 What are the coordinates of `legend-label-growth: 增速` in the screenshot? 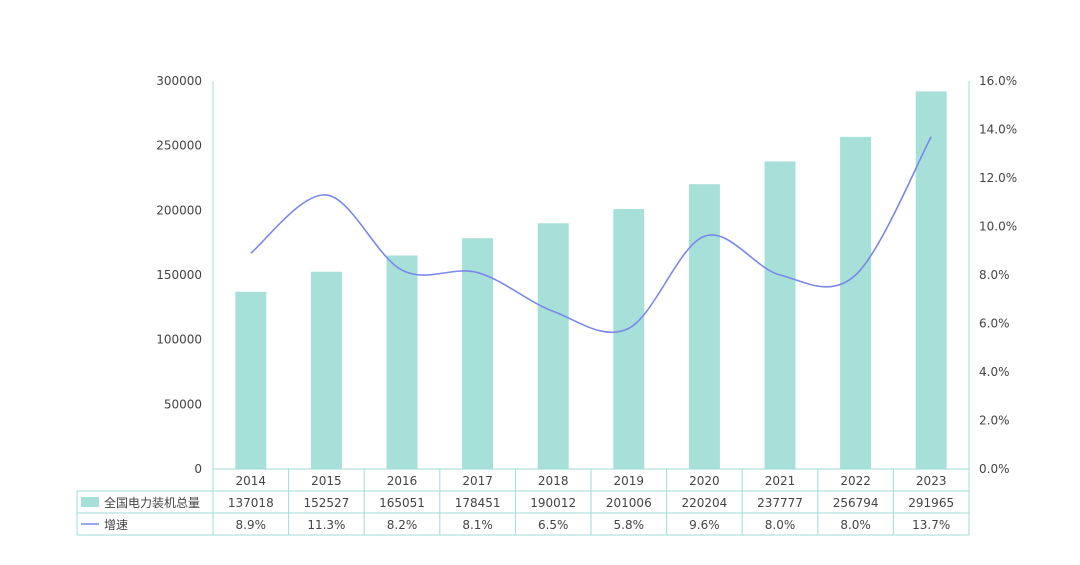 It's located at (116, 525).